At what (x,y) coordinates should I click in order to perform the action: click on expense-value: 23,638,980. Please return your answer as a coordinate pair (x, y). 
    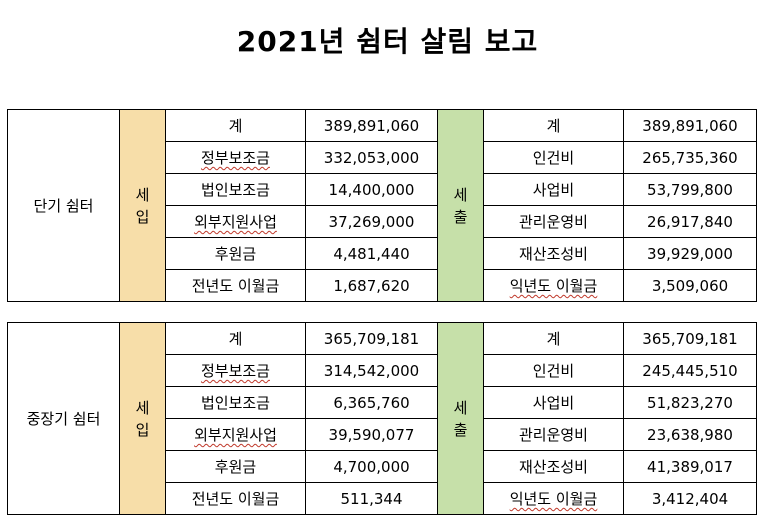
    Looking at the image, I should click on (690, 434).